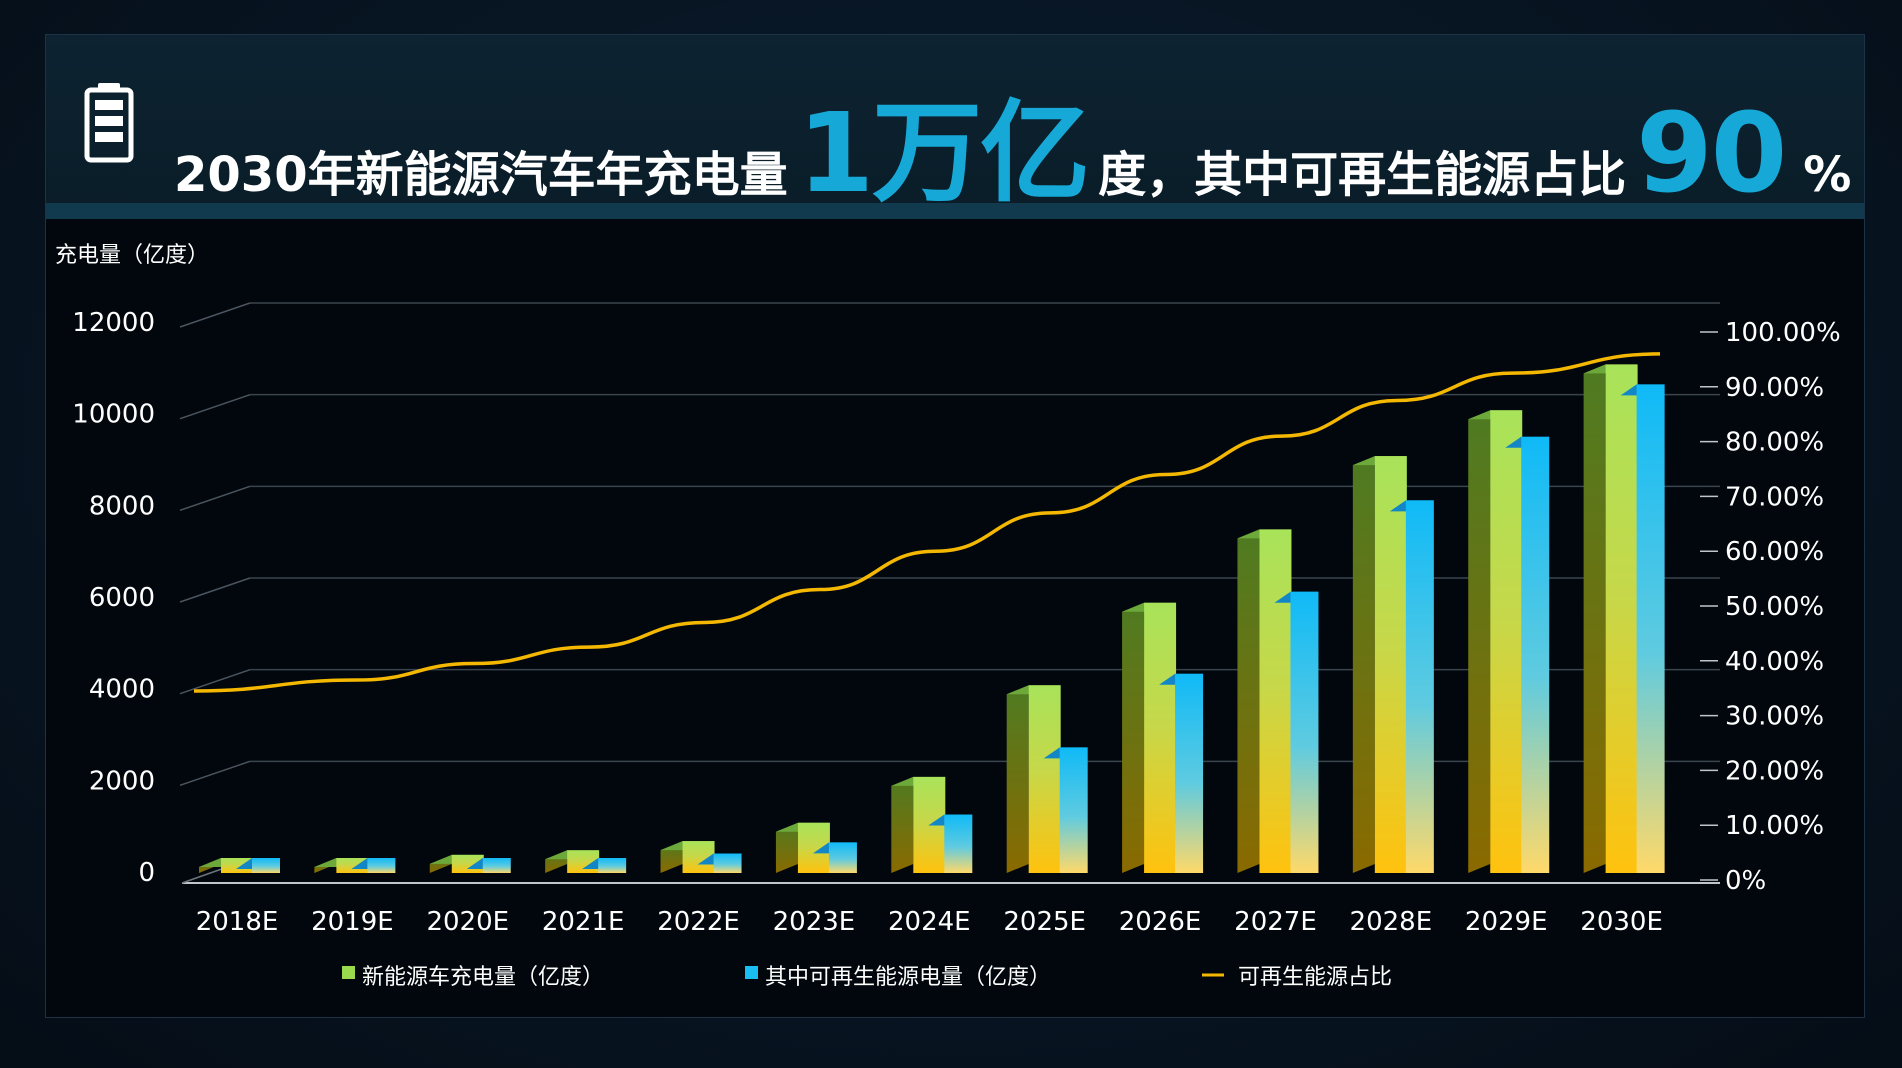  I want to click on y-tick-label: 2000, so click(122, 781).